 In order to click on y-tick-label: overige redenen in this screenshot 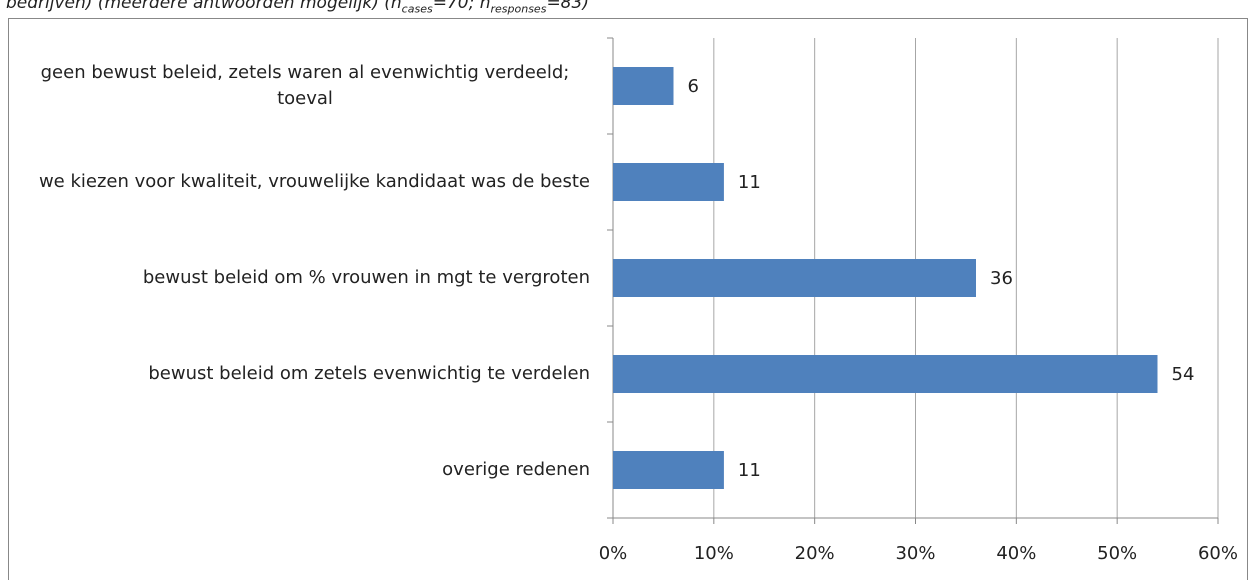, I will do `click(516, 469)`.